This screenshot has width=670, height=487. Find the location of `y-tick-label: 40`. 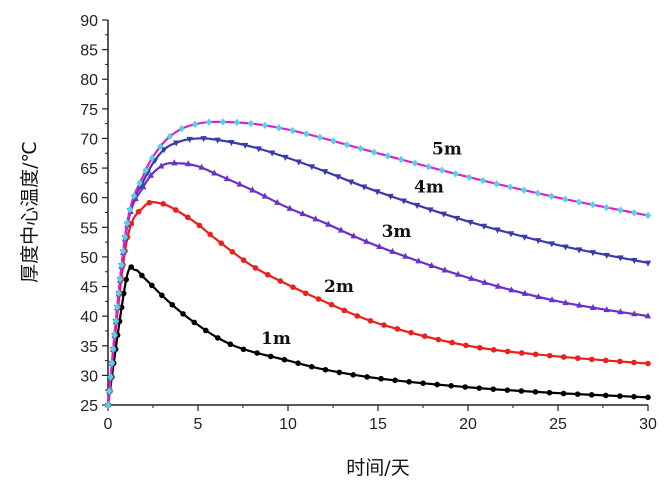

y-tick-label: 40 is located at coordinates (89, 317).